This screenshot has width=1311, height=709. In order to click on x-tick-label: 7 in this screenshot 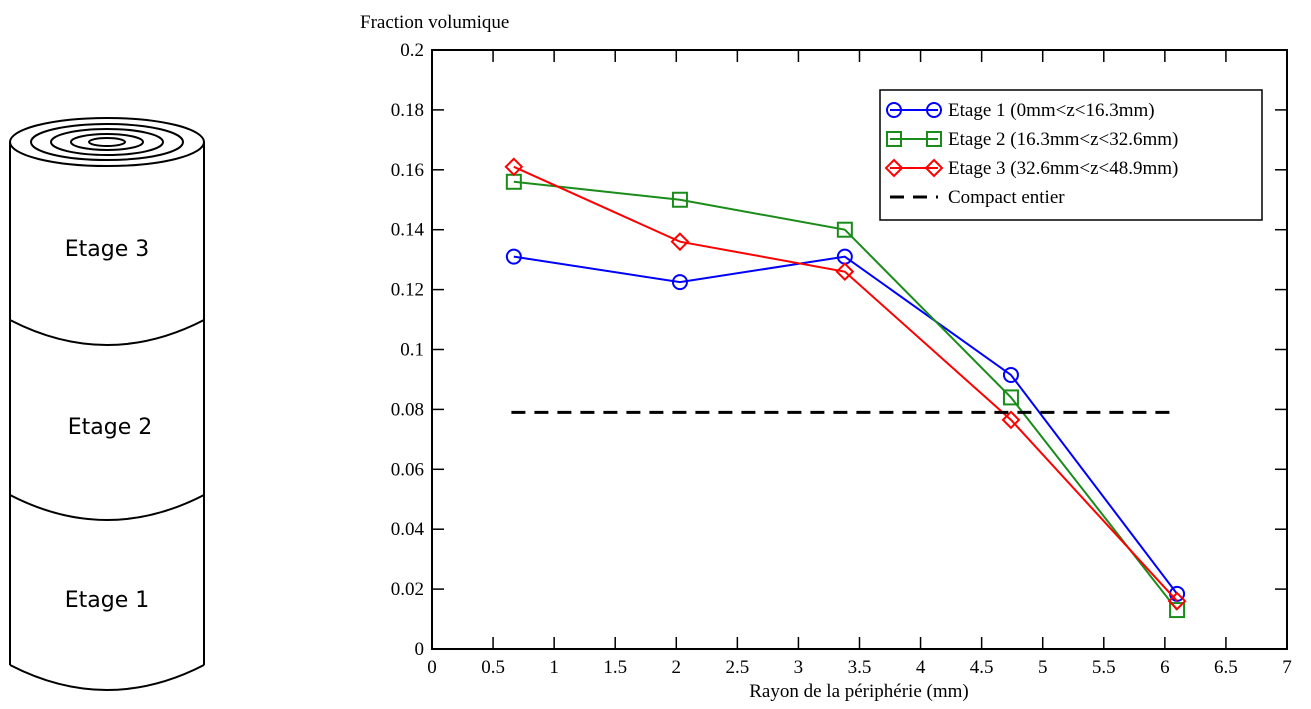, I will do `click(1287, 667)`.